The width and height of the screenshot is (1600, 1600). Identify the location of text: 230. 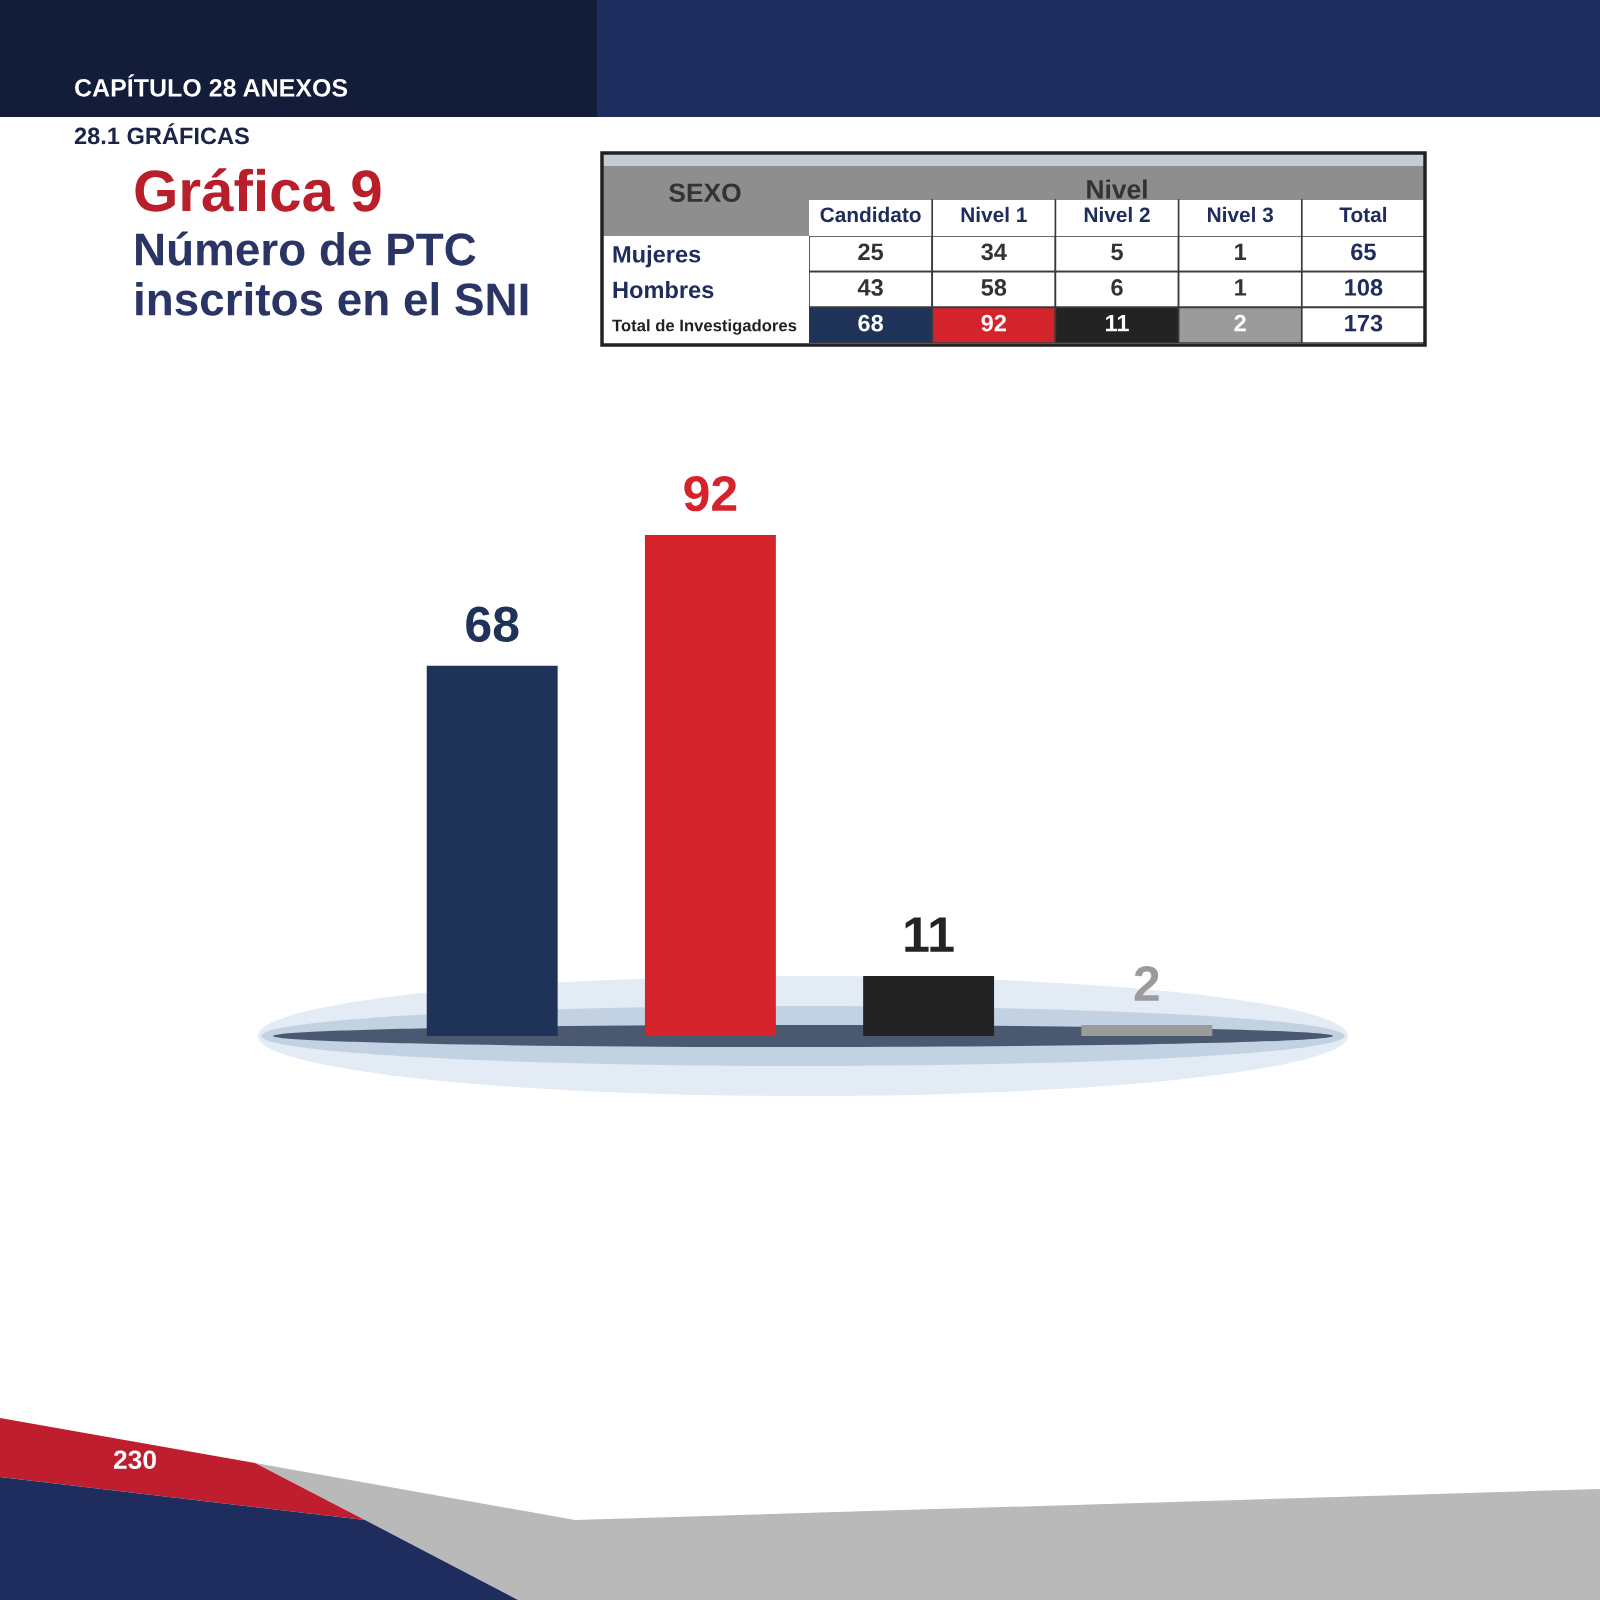
(134, 1460).